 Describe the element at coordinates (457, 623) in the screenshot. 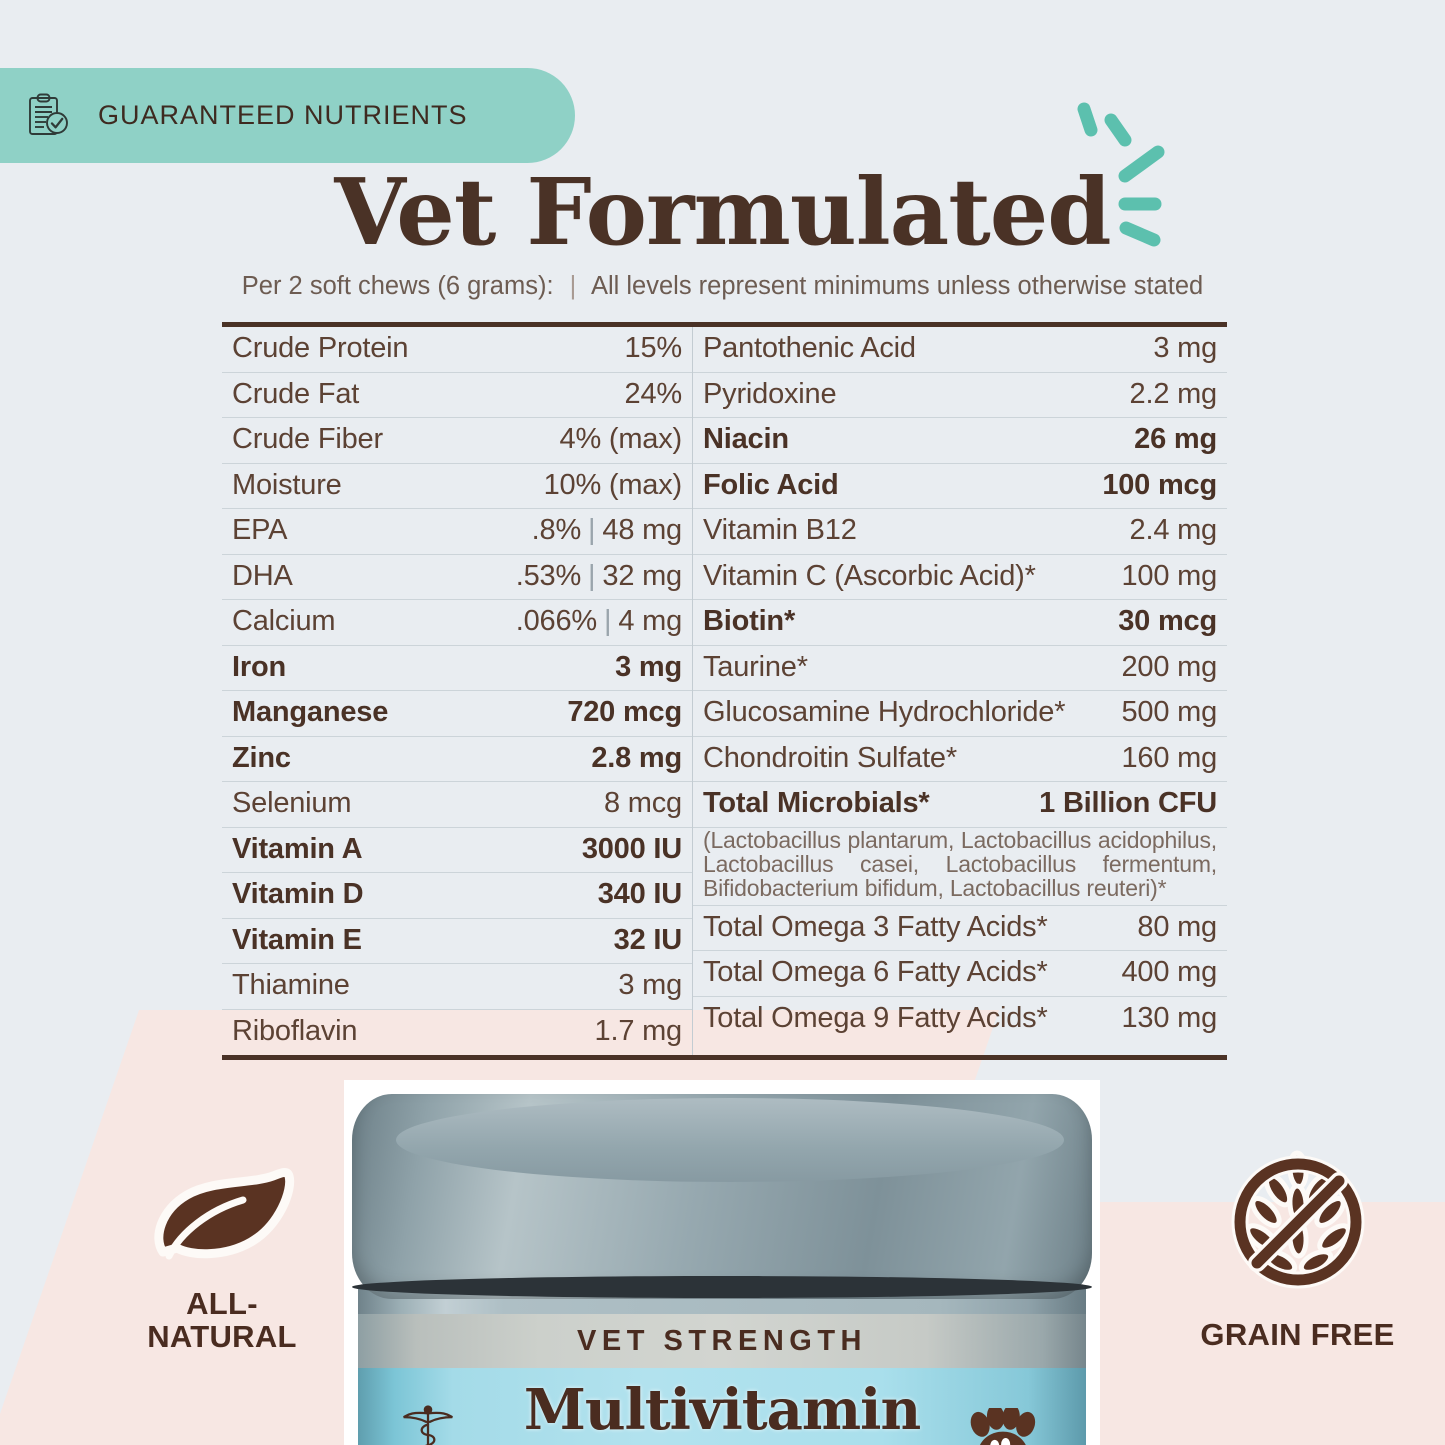

I see `nutrient-row: Calcium .066% | 4 mg` at that location.